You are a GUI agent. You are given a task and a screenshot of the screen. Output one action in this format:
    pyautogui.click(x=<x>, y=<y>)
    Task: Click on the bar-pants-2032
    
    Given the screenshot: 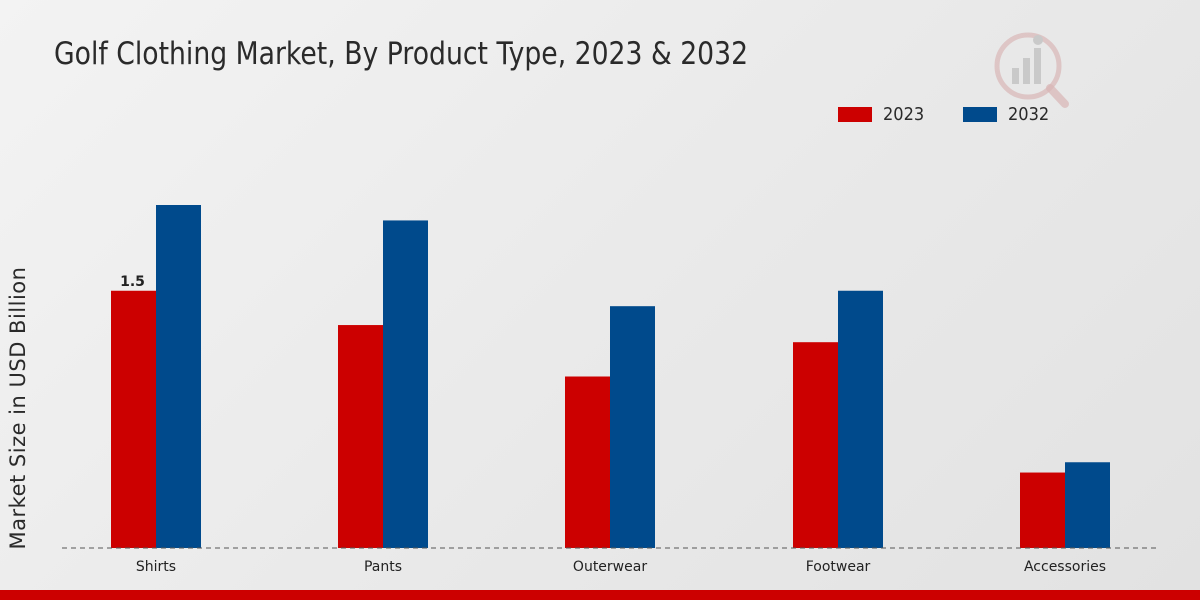 What is the action you would take?
    pyautogui.click(x=405, y=384)
    